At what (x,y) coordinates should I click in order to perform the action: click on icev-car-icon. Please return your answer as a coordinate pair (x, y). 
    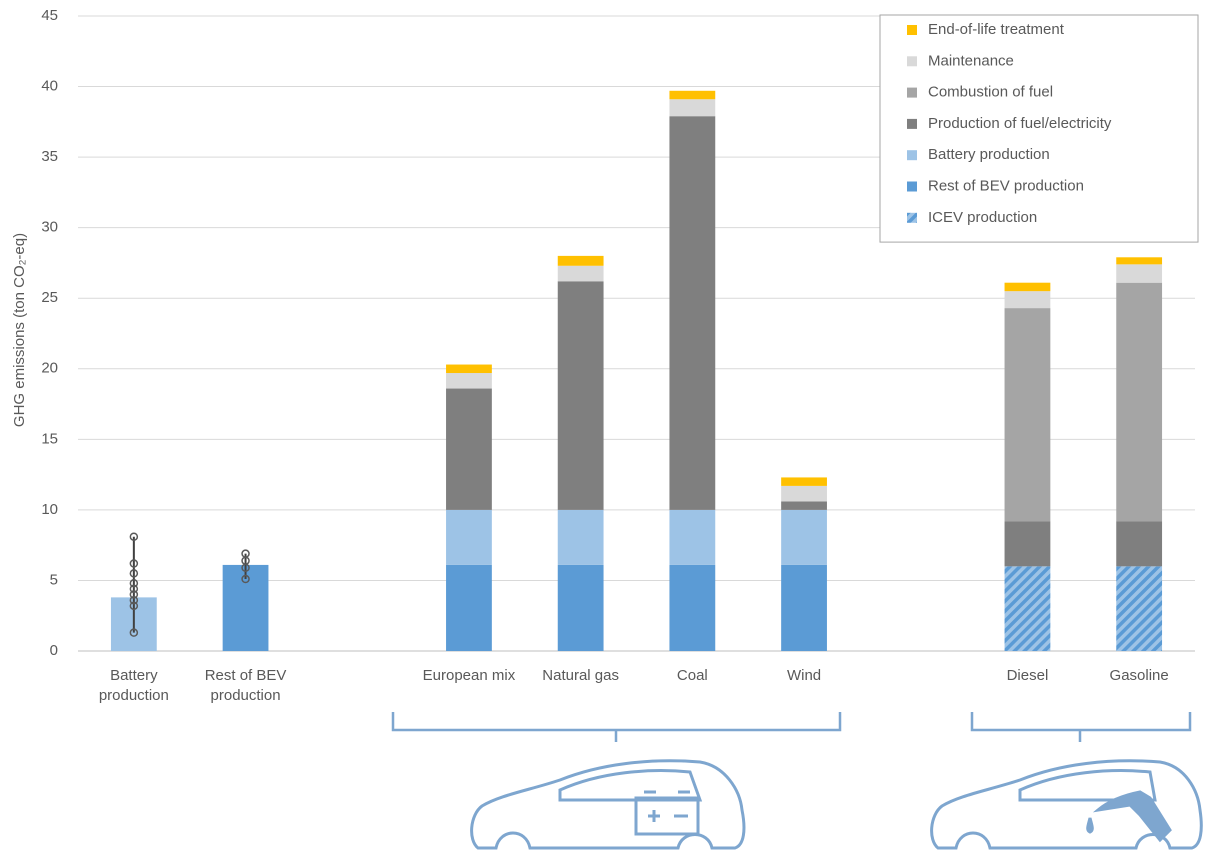
    Looking at the image, I should click on (1066, 804).